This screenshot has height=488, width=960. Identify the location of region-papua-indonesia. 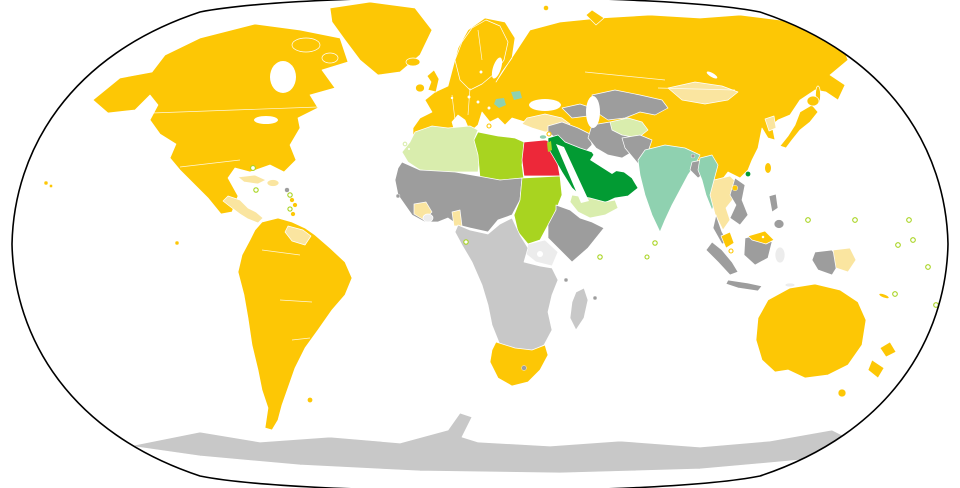
(826, 262).